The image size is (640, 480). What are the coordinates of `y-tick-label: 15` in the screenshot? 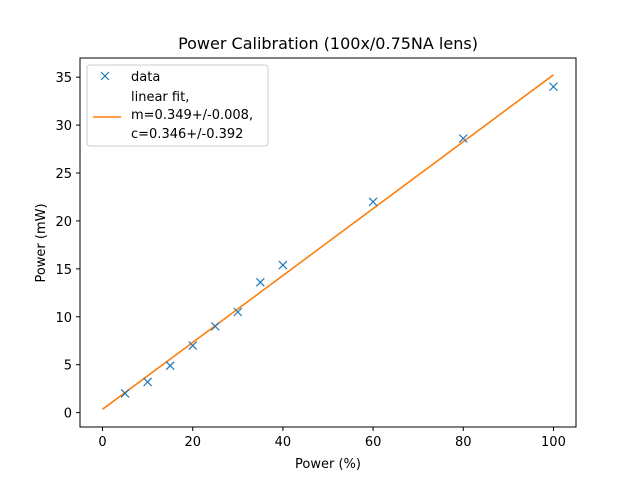 It's located at (63, 270).